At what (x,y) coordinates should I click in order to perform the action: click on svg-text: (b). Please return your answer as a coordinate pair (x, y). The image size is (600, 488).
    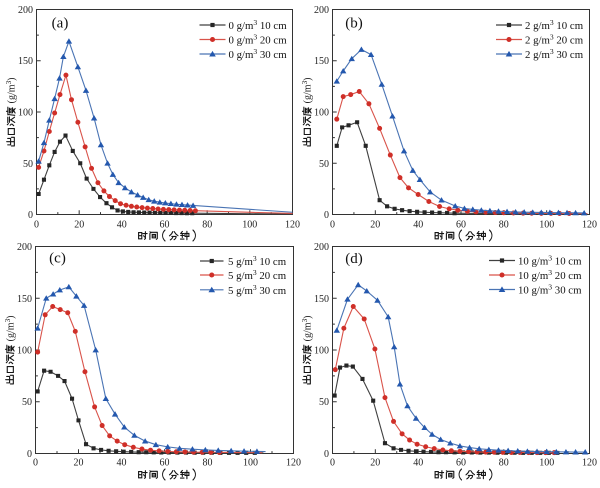
    Looking at the image, I should click on (354, 24).